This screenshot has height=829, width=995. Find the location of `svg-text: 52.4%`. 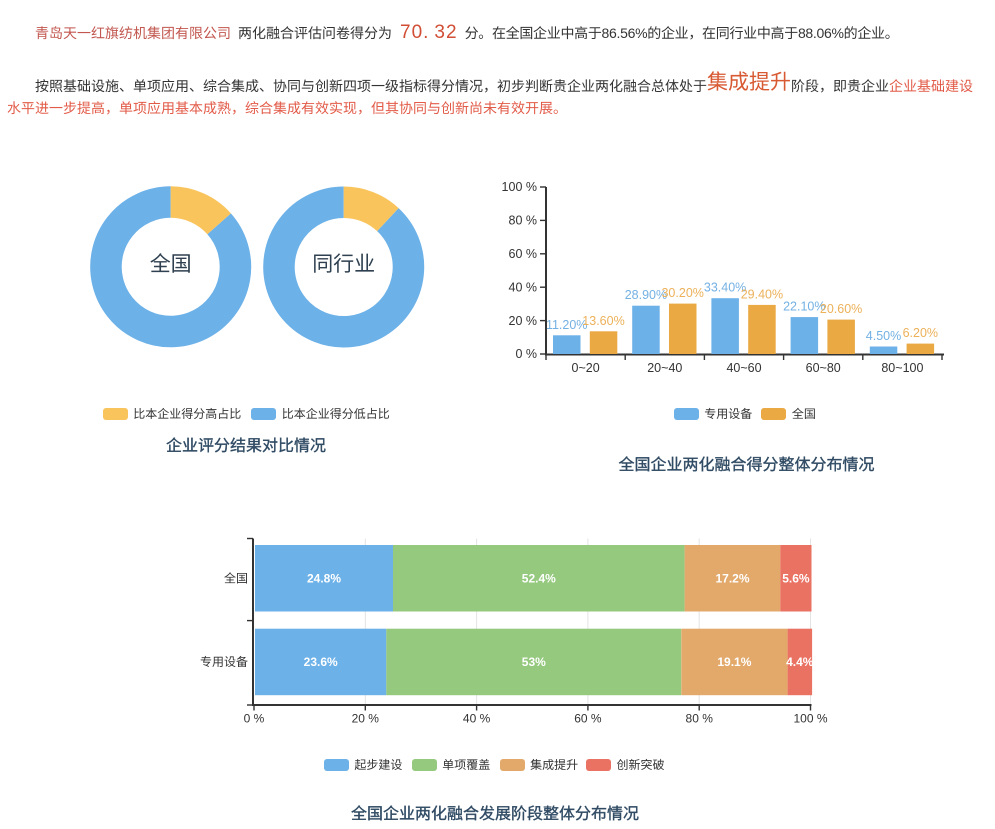

svg-text: 52.4% is located at coordinates (539, 578).